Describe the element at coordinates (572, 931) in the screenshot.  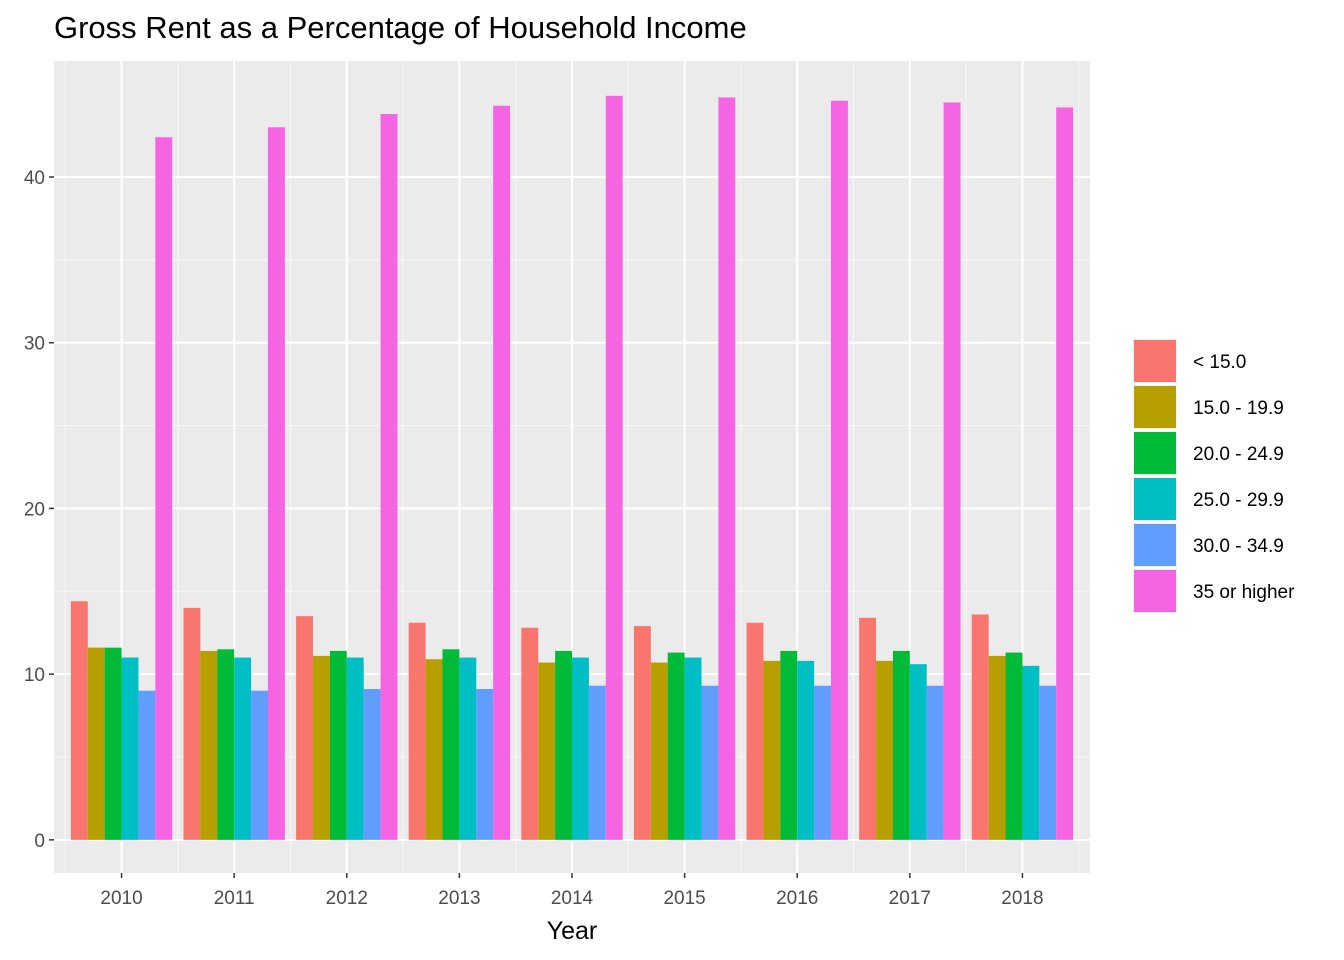
I see `x-axis-title: Year` at that location.